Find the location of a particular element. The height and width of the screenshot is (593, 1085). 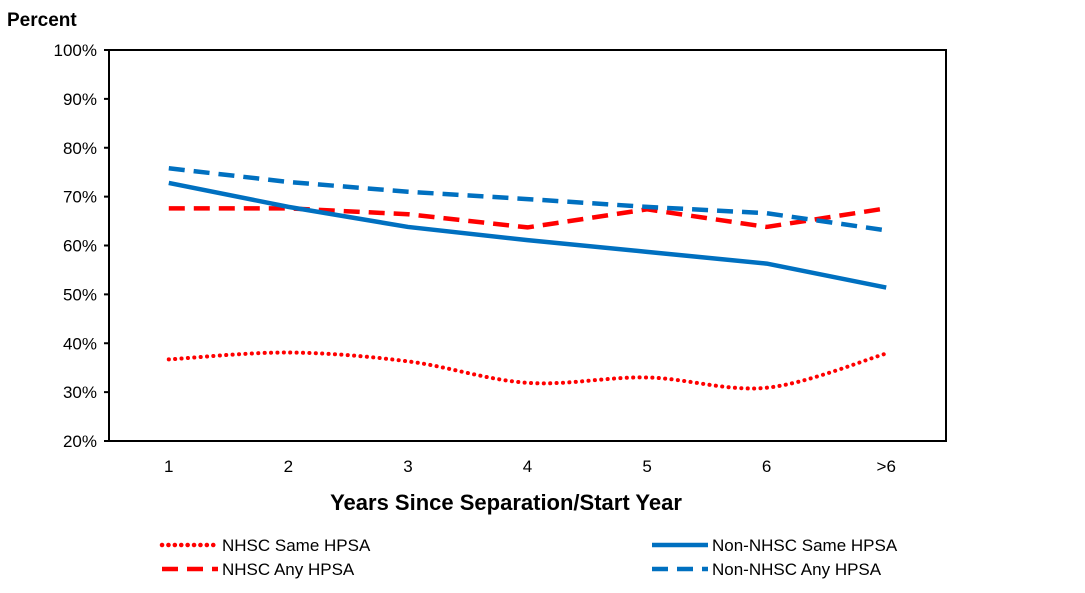

series-line-nhsc-any-hpsa is located at coordinates (527, 218).